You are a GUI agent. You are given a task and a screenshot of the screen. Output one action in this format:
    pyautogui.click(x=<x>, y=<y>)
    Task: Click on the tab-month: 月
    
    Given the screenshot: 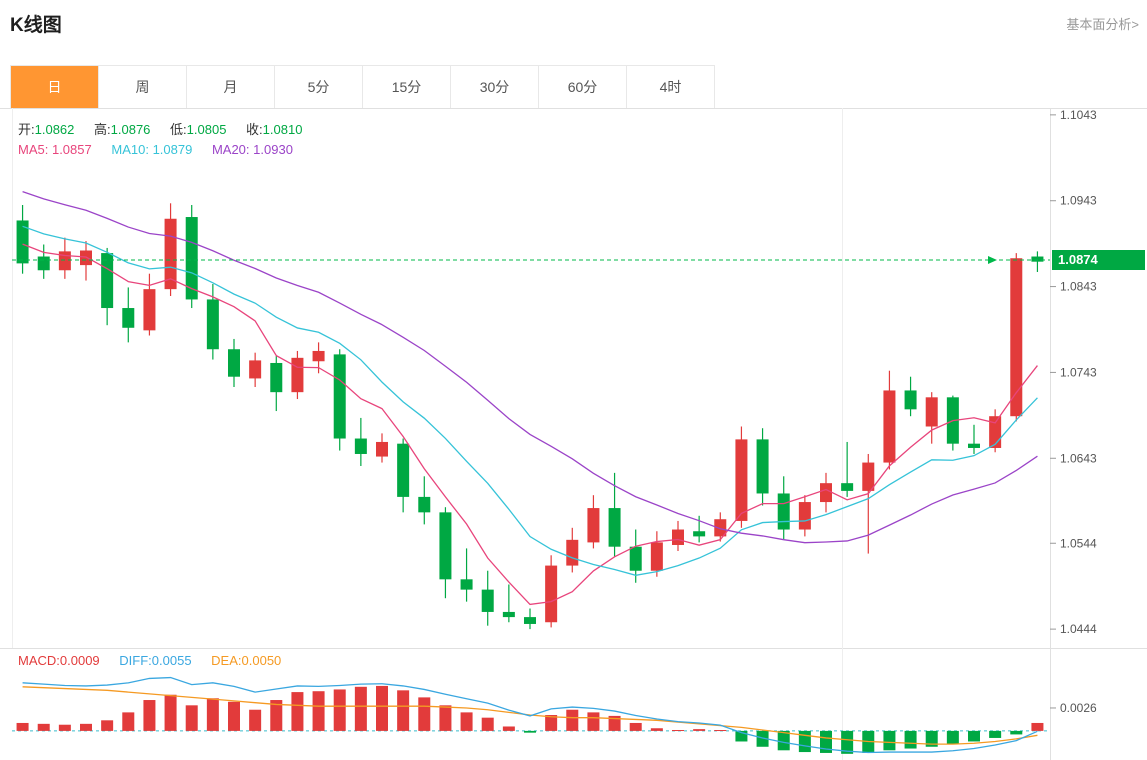 What is the action you would take?
    pyautogui.click(x=231, y=87)
    